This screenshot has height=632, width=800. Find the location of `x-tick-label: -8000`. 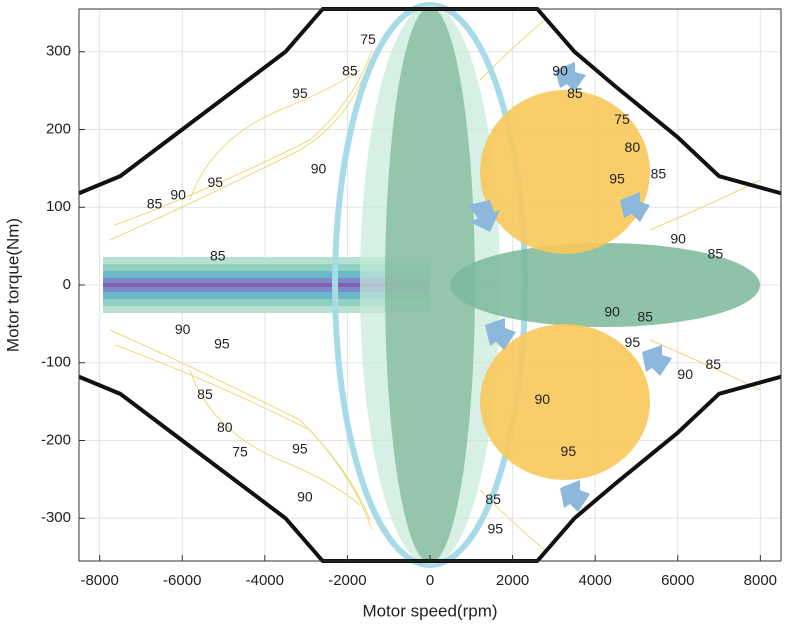

x-tick-label: -8000 is located at coordinates (99, 580).